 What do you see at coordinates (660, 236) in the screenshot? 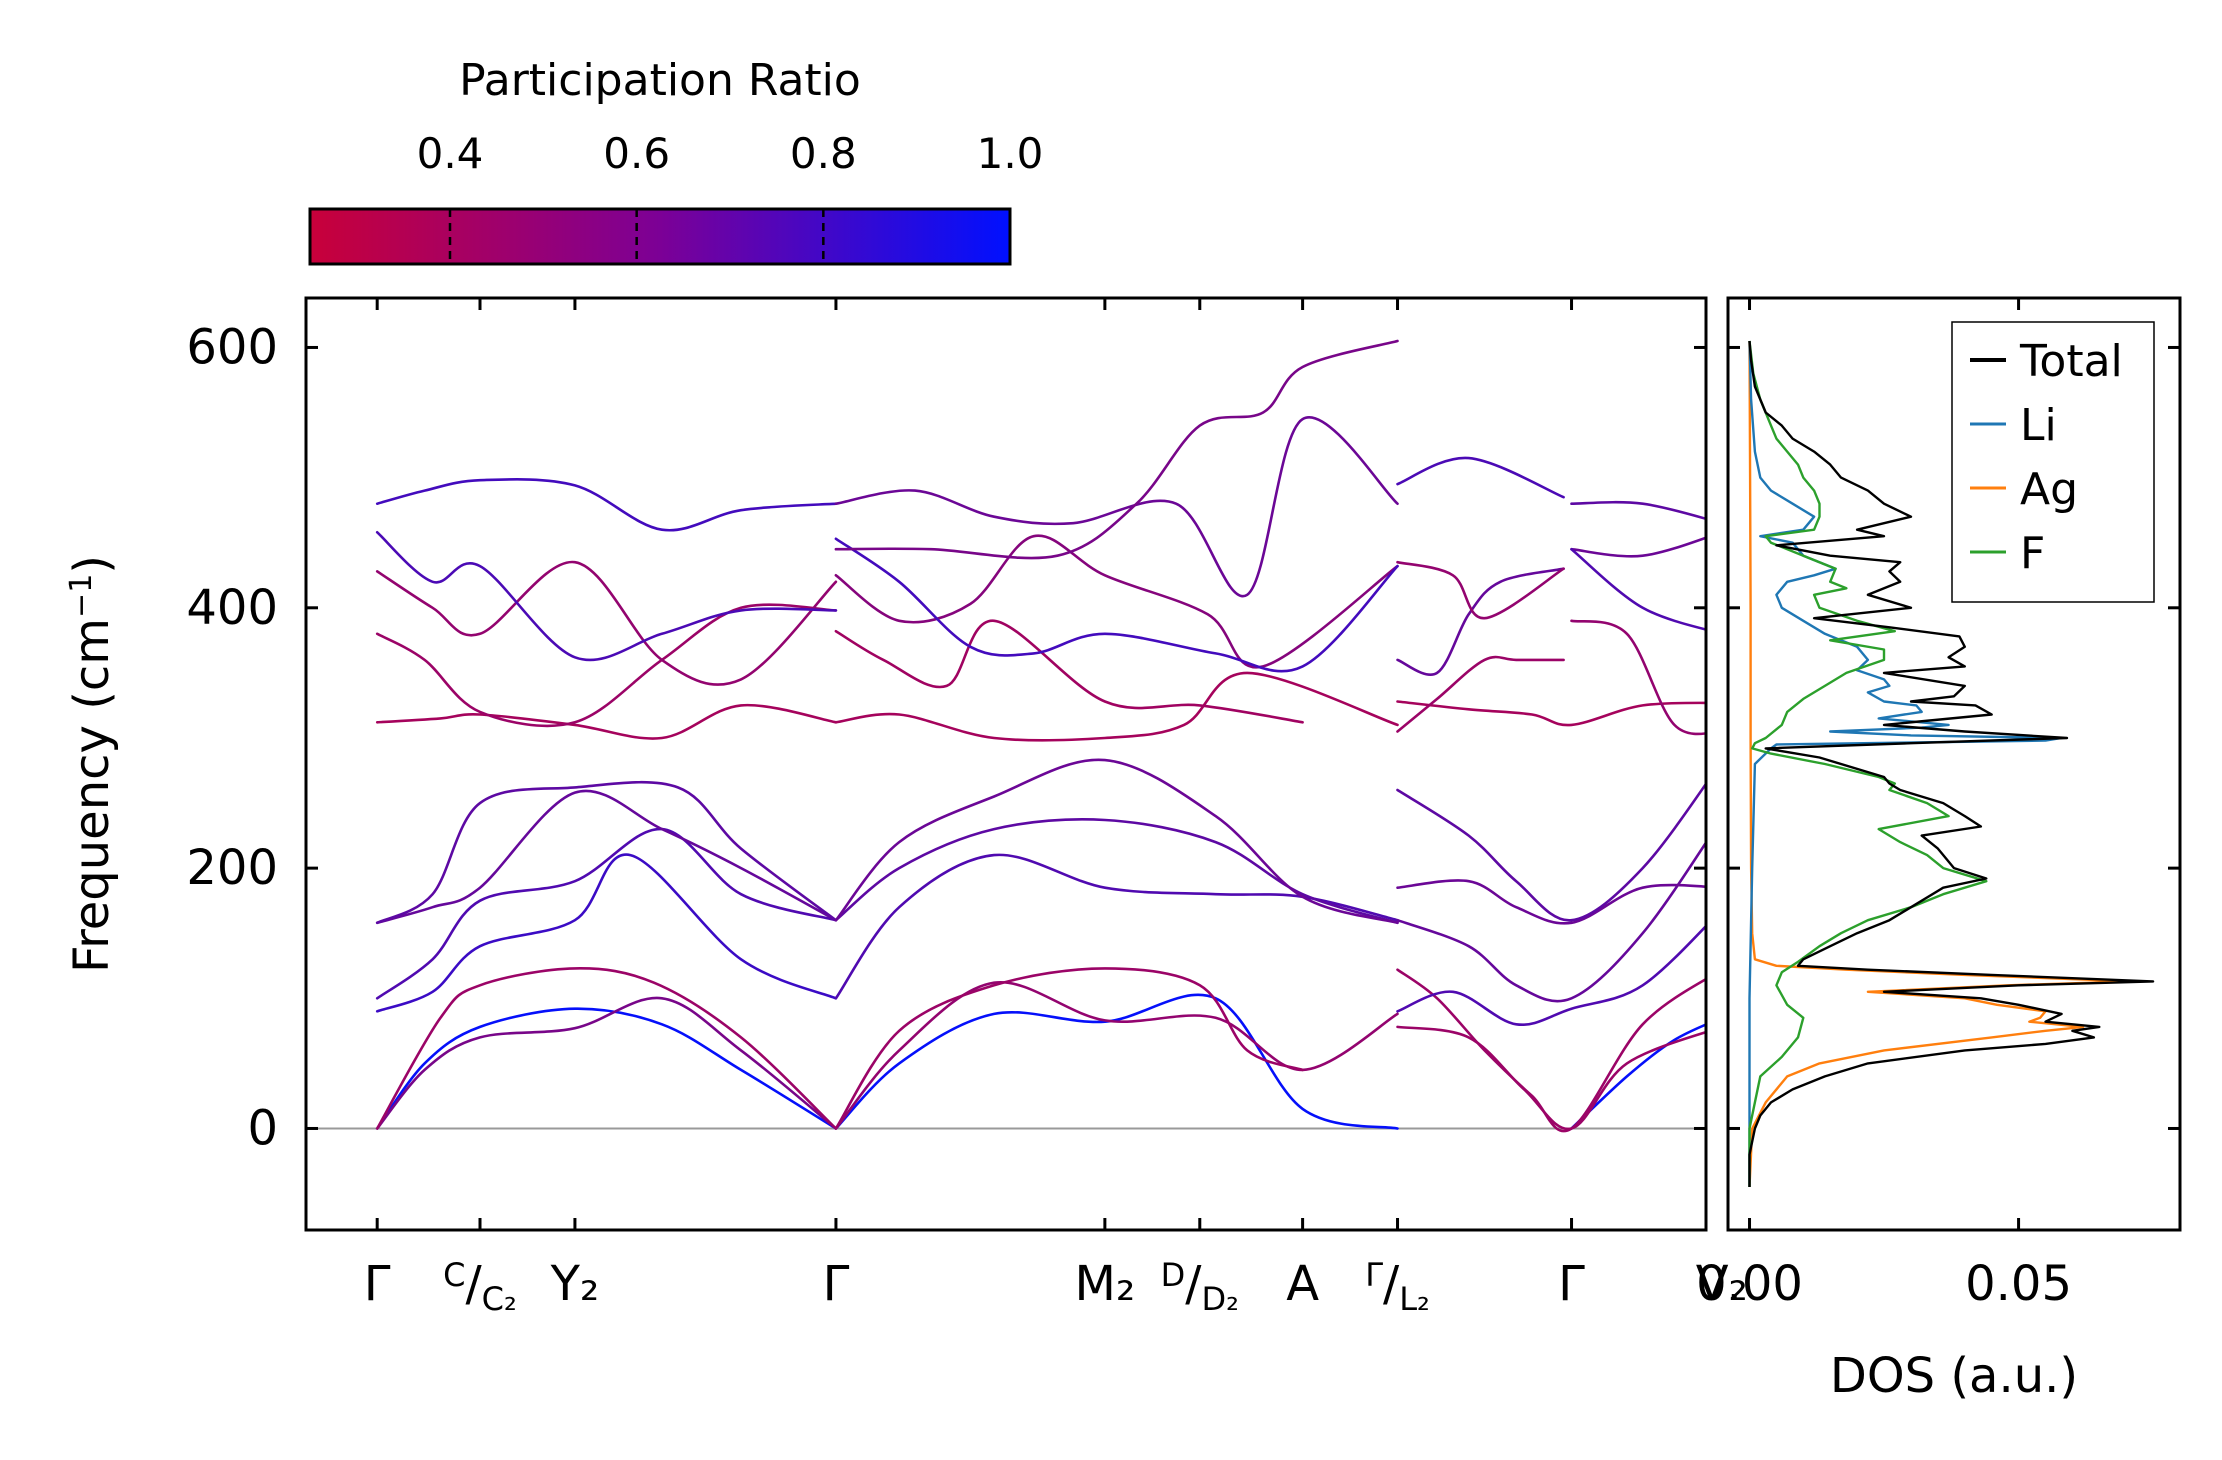
I see `colorbar-gradient` at bounding box center [660, 236].